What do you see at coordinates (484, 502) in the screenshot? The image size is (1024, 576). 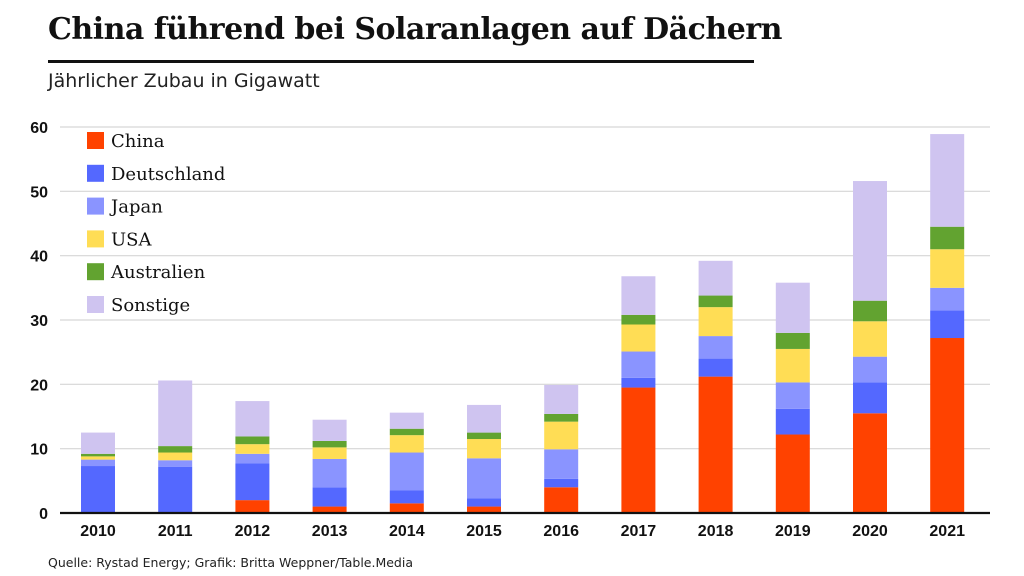 I see `bar-segment-deutschland-2015` at bounding box center [484, 502].